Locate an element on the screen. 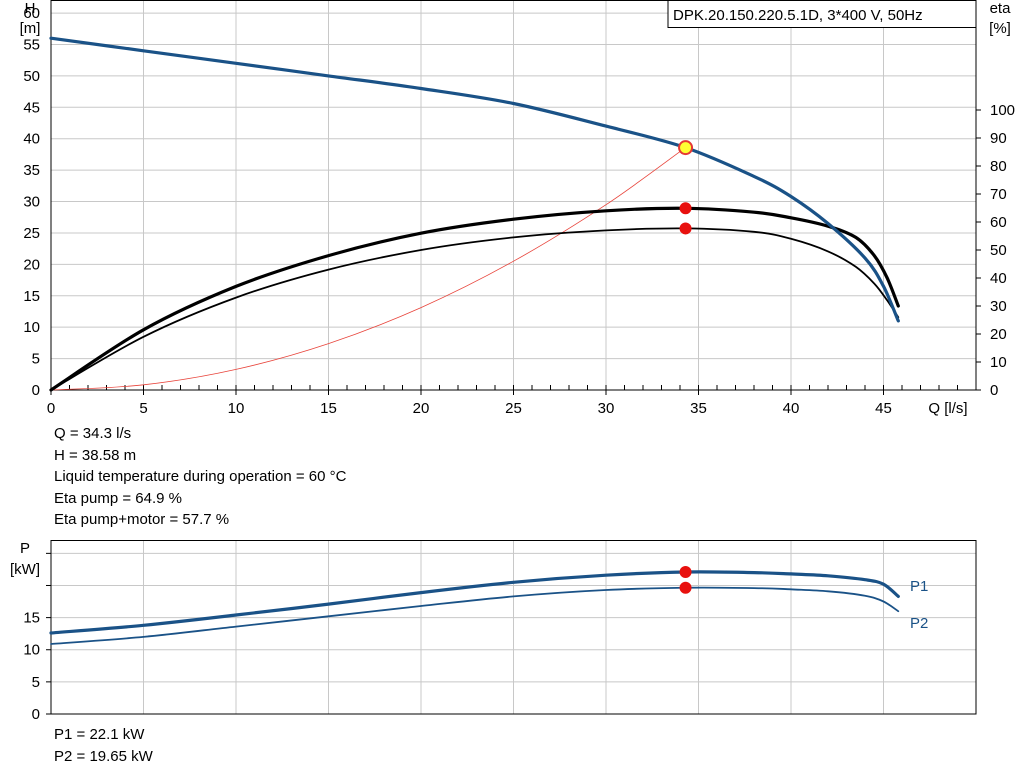 This screenshot has width=1024, height=781. chart2-operating-points is located at coordinates (685, 579).